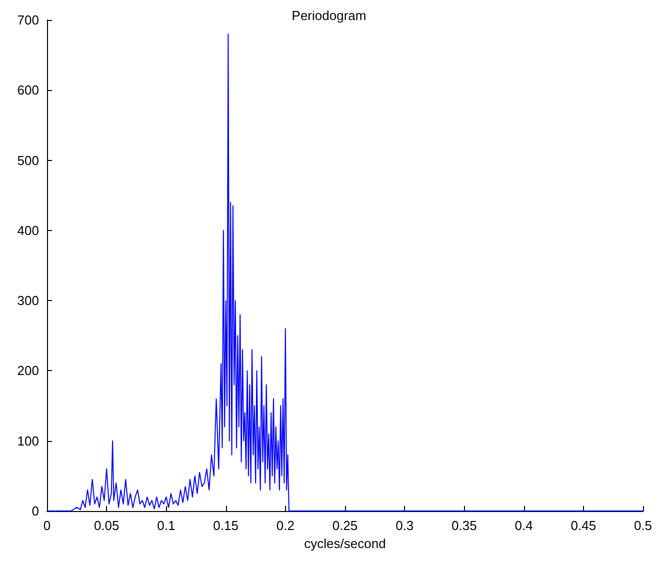  I want to click on y-tick-label: 300, so click(28, 300).